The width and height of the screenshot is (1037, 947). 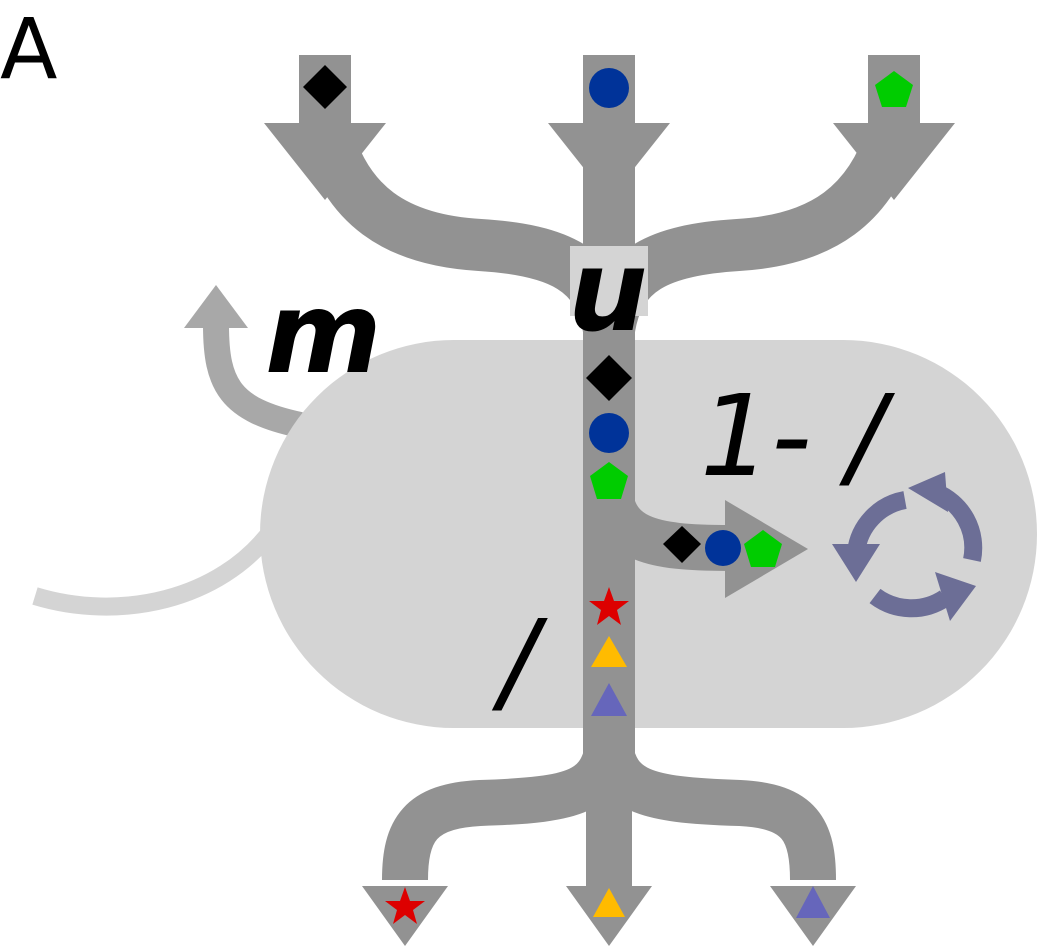 I want to click on recycle-icon, so click(x=907, y=546).